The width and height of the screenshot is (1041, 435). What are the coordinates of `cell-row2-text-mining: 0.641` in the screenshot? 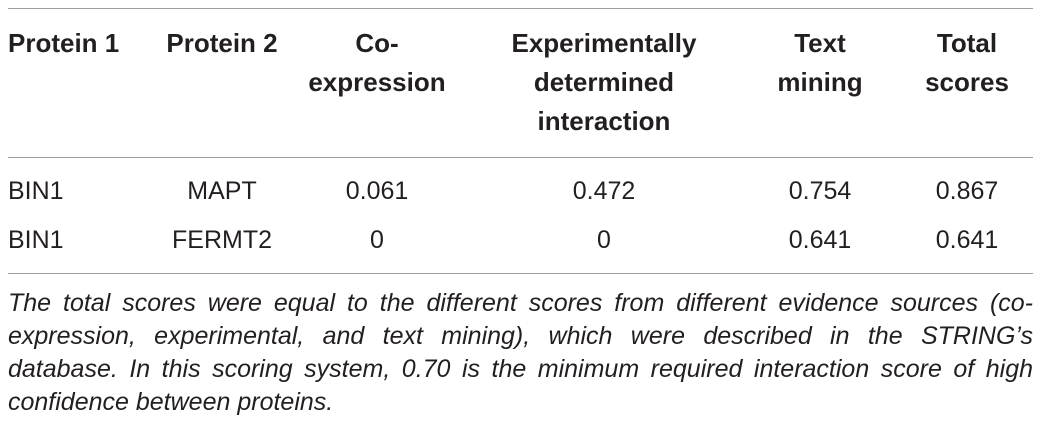 It's located at (820, 240).